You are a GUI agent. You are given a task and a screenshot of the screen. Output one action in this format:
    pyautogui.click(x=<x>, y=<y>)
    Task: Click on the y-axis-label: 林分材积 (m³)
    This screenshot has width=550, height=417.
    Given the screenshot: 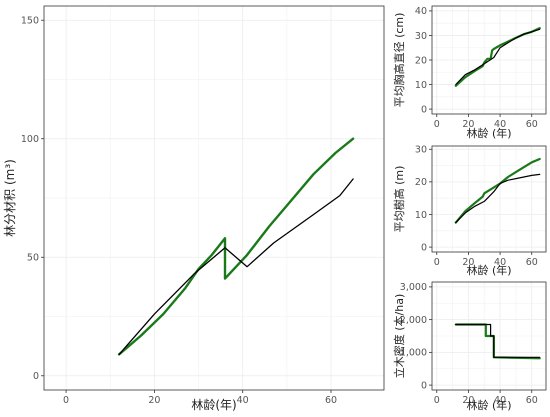 What is the action you would take?
    pyautogui.click(x=10, y=198)
    